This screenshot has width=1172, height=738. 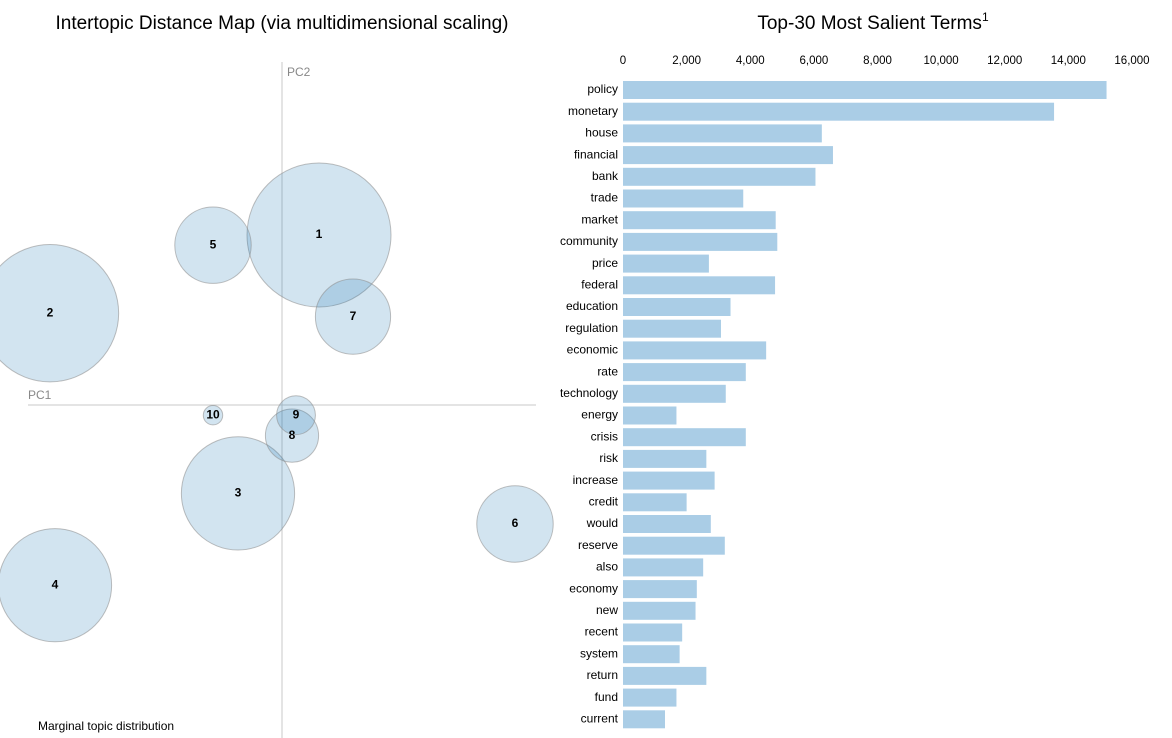 What do you see at coordinates (592, 350) in the screenshot?
I see `term-label-economic: economic` at bounding box center [592, 350].